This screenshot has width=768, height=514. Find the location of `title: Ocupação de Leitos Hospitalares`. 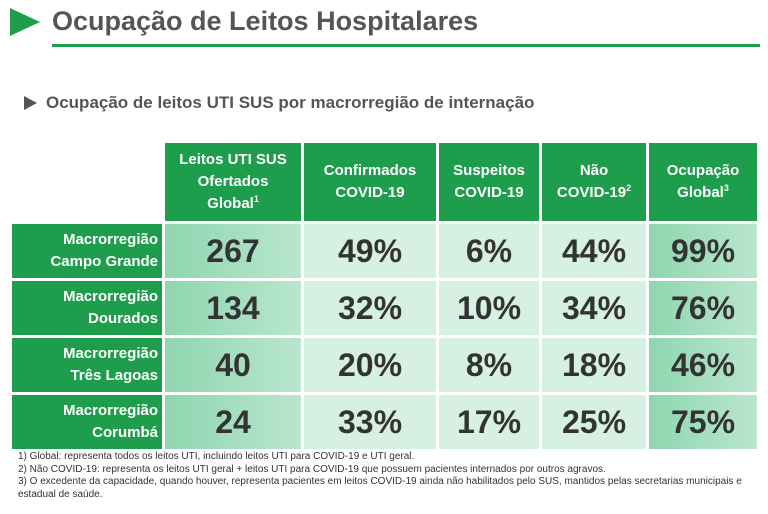

title: Ocupação de Leitos Hospitalares is located at coordinates (265, 21).